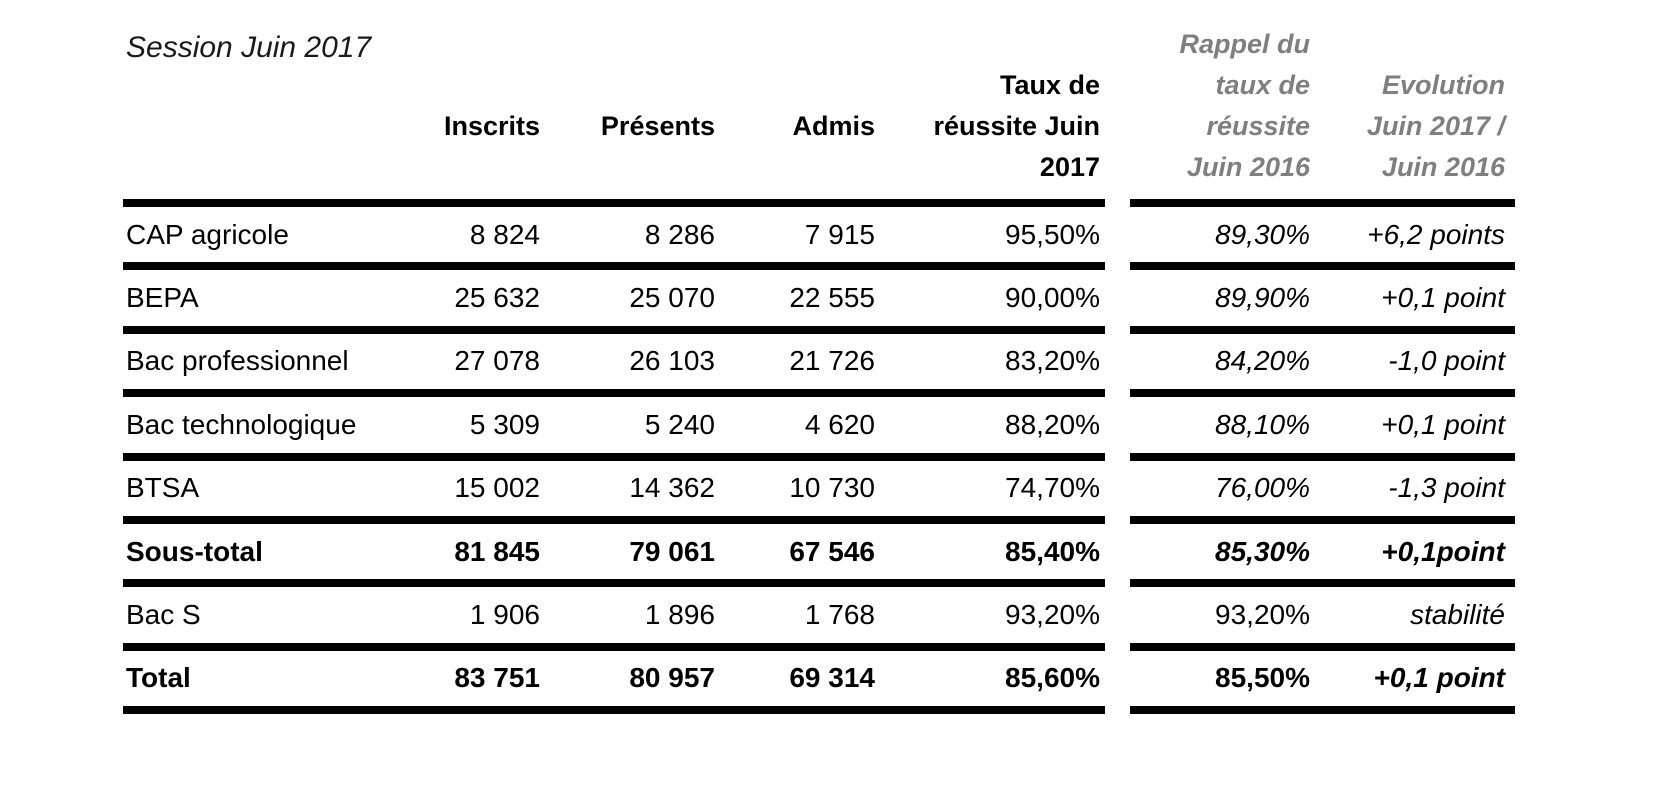 This screenshot has width=1666, height=792. Describe the element at coordinates (614, 683) in the screenshot. I see `row-main-segment: Total 83 751 80 957 69 314 85,60%` at that location.